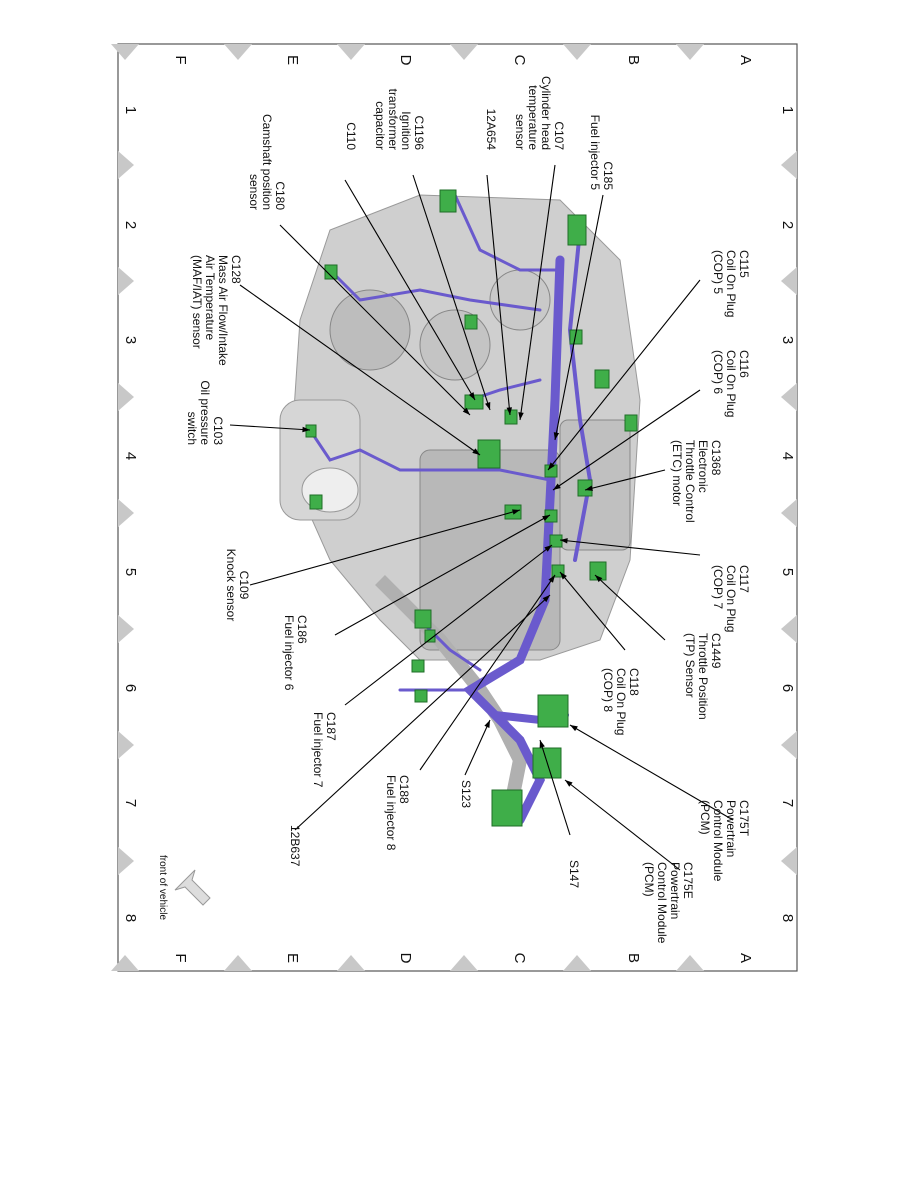  Describe the element at coordinates (130, 803) in the screenshot. I see `grid-row-label: 7` at that location.